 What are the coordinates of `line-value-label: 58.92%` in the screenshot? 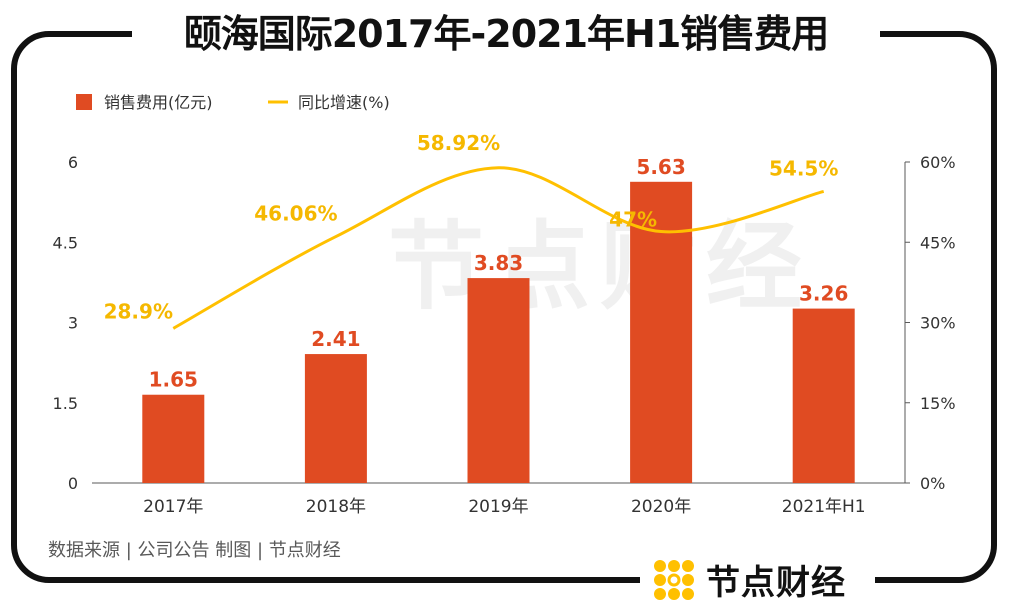 It's located at (458, 143).